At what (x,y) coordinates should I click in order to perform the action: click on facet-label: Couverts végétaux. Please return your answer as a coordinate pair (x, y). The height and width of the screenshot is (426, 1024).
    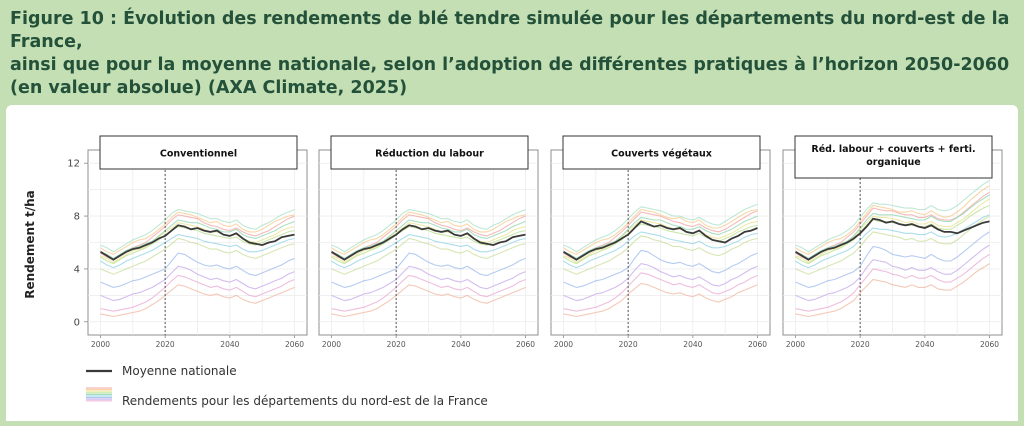
    Looking at the image, I should click on (661, 154).